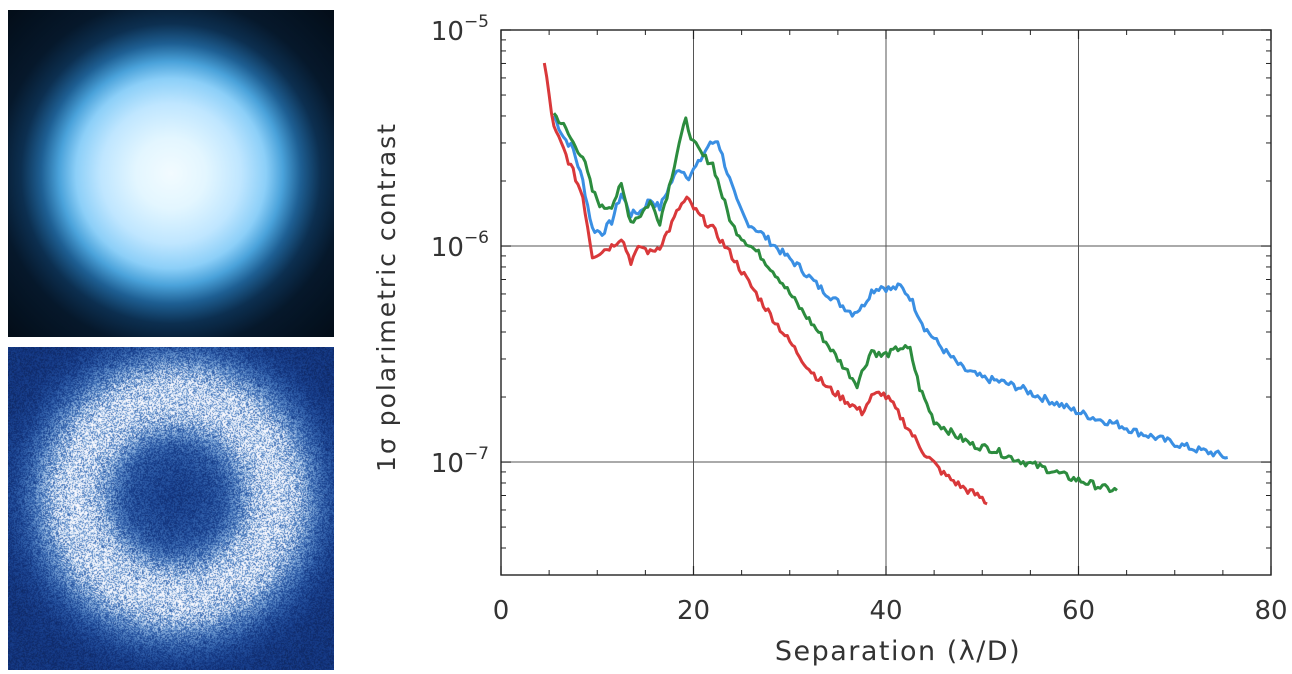  What do you see at coordinates (693, 611) in the screenshot?
I see `x-tick-label: 20` at bounding box center [693, 611].